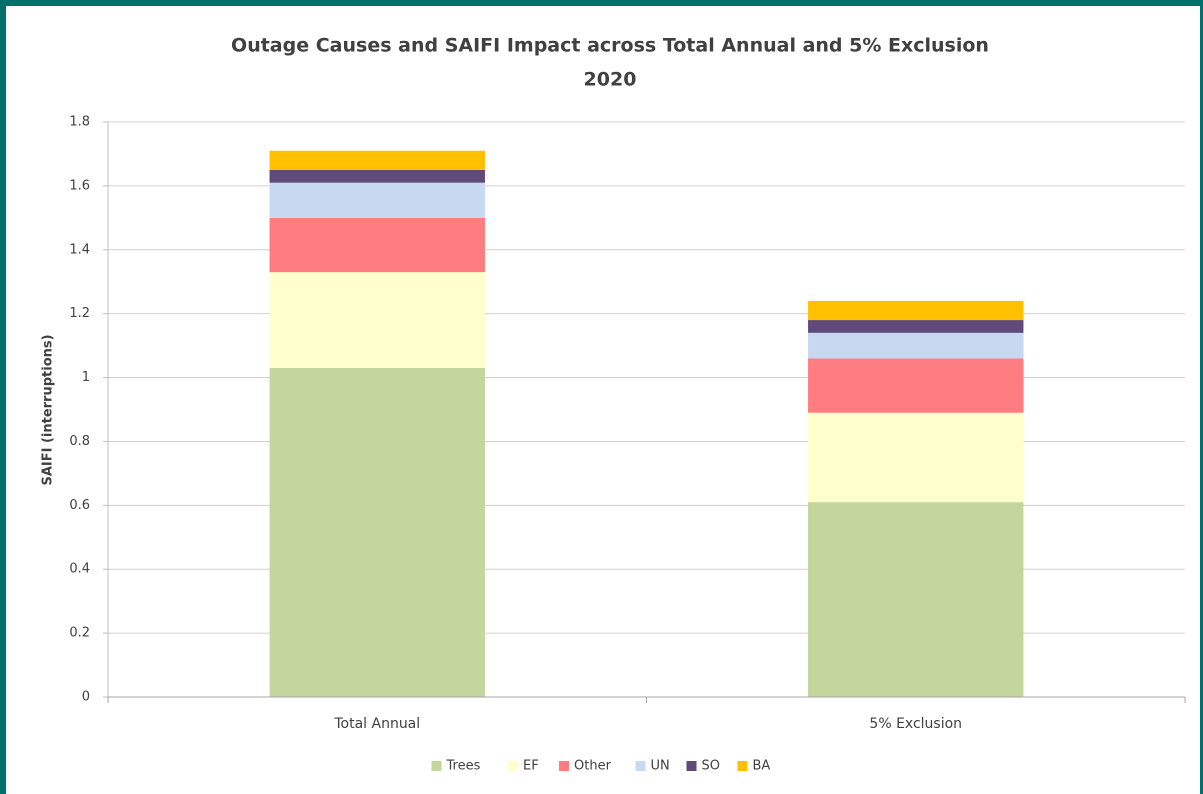  Describe the element at coordinates (79, 569) in the screenshot. I see `y-tick-label: 0.4` at that location.